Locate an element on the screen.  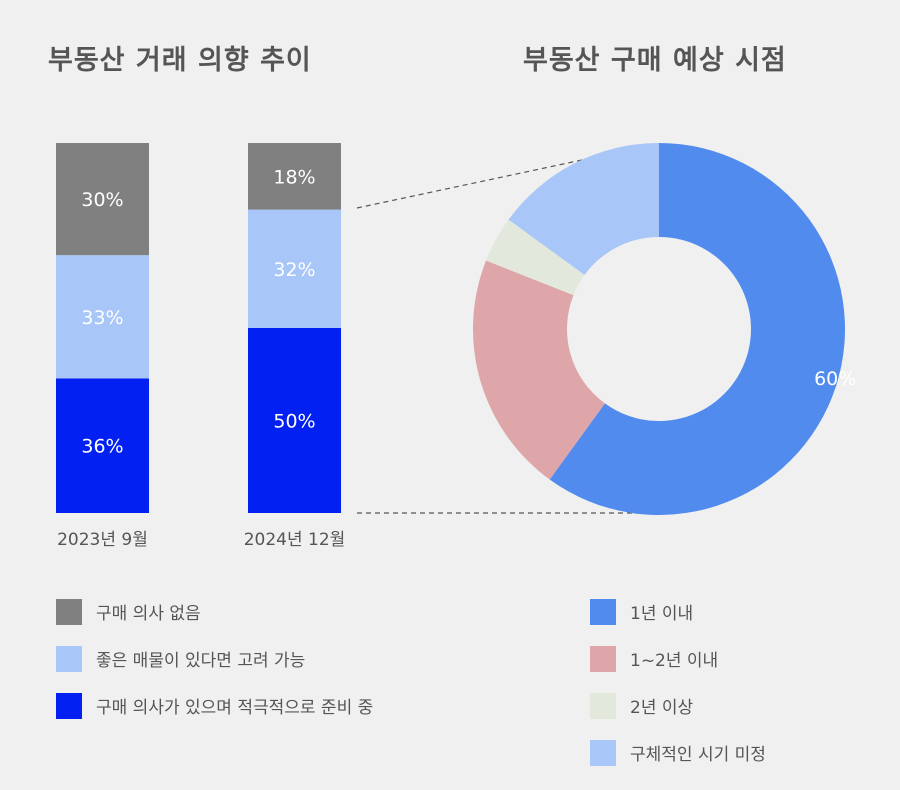
connector-line is located at coordinates (469, 184).